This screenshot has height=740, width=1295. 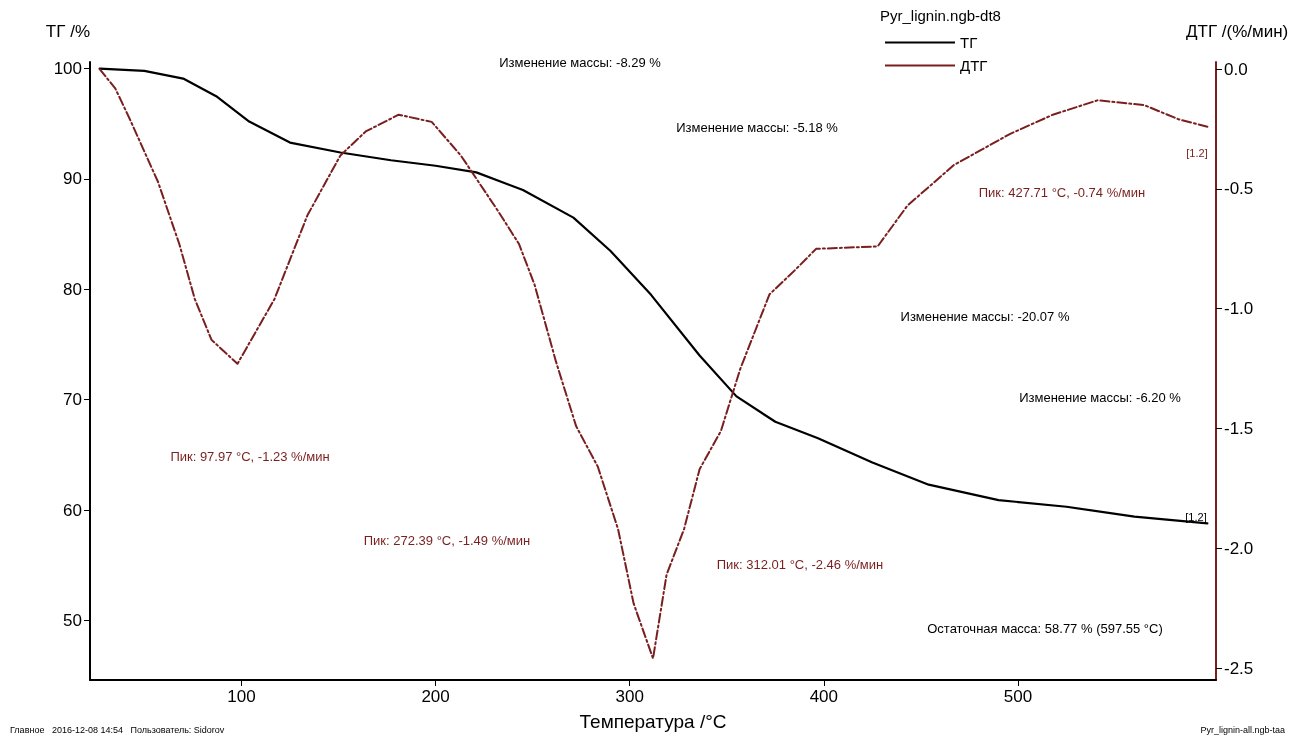 What do you see at coordinates (985, 316) in the screenshot?
I see `annotation: Изменение массы: -20.07 %` at bounding box center [985, 316].